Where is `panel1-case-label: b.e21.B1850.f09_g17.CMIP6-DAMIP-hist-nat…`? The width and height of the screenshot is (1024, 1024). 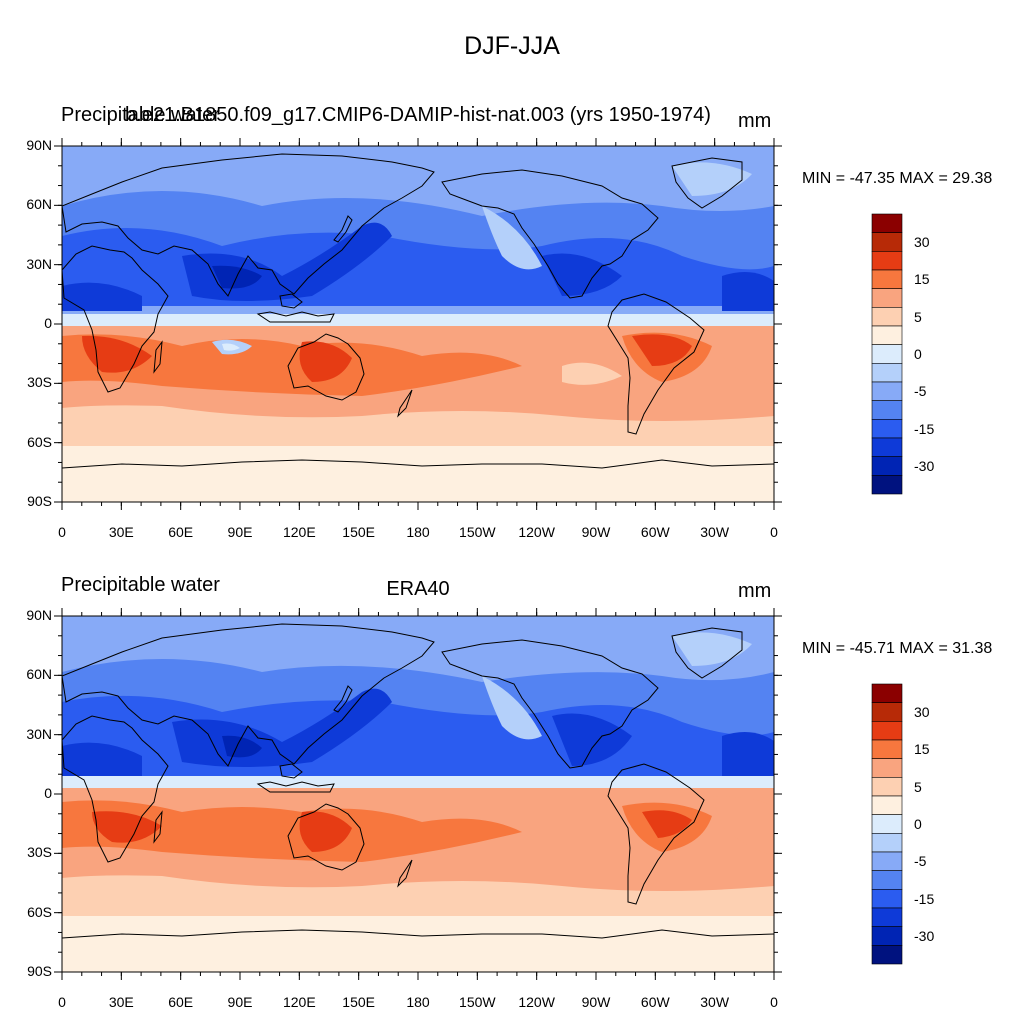 panel1-case-label: b.e21.B1850.f09_g17.CMIP6-DAMIP-hist-nat… is located at coordinates (418, 115).